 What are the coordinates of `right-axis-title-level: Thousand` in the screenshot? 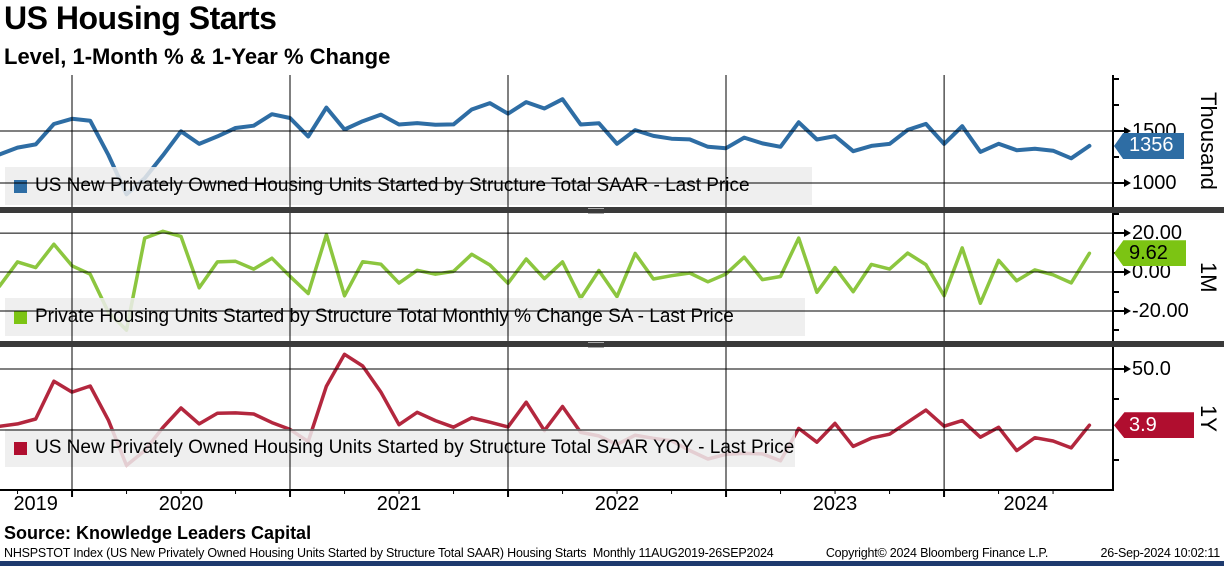 It's located at (1208, 141).